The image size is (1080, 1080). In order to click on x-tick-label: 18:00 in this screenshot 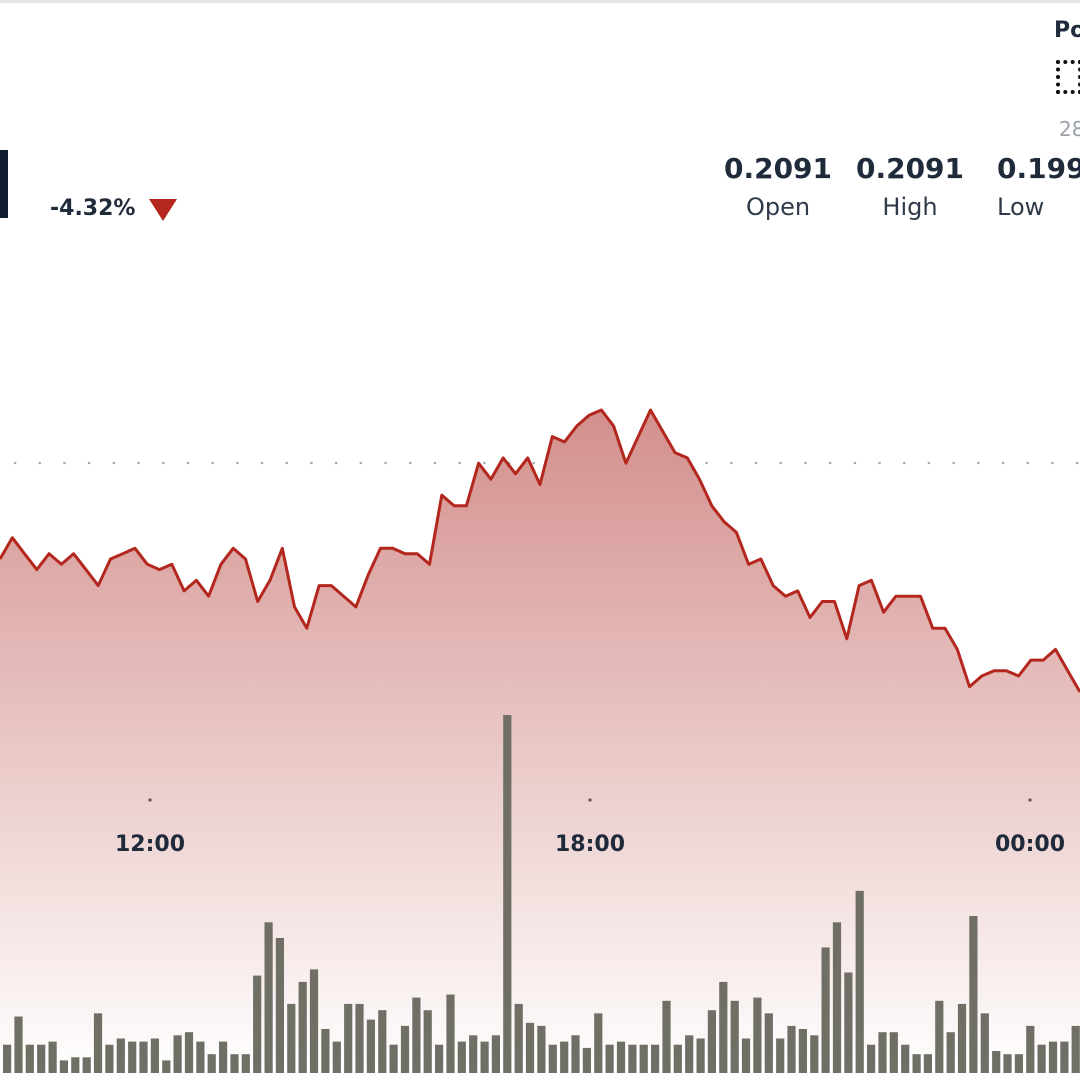, I will do `click(590, 844)`.